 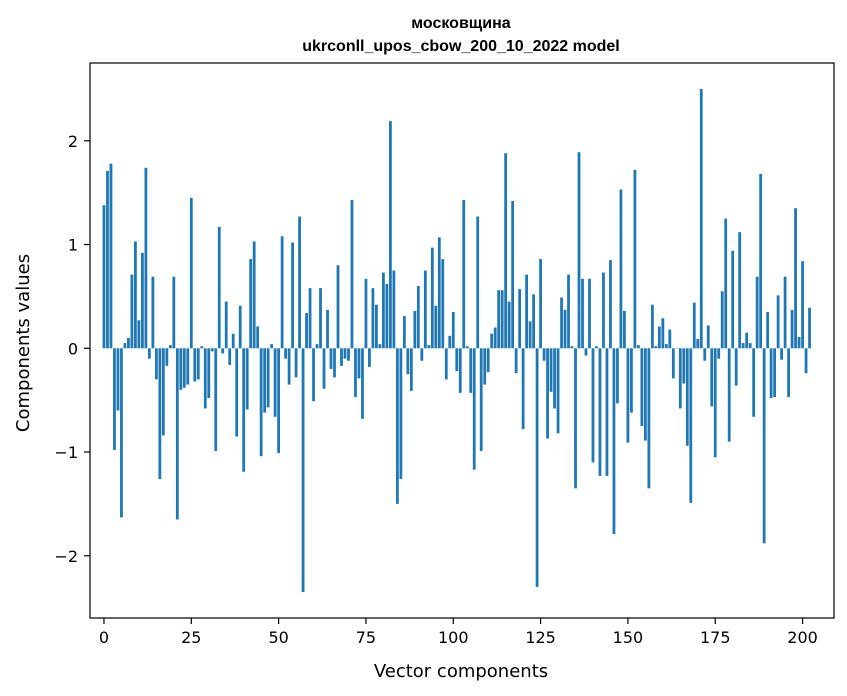 What do you see at coordinates (191, 637) in the screenshot?
I see `x-tick-label-25: 25` at bounding box center [191, 637].